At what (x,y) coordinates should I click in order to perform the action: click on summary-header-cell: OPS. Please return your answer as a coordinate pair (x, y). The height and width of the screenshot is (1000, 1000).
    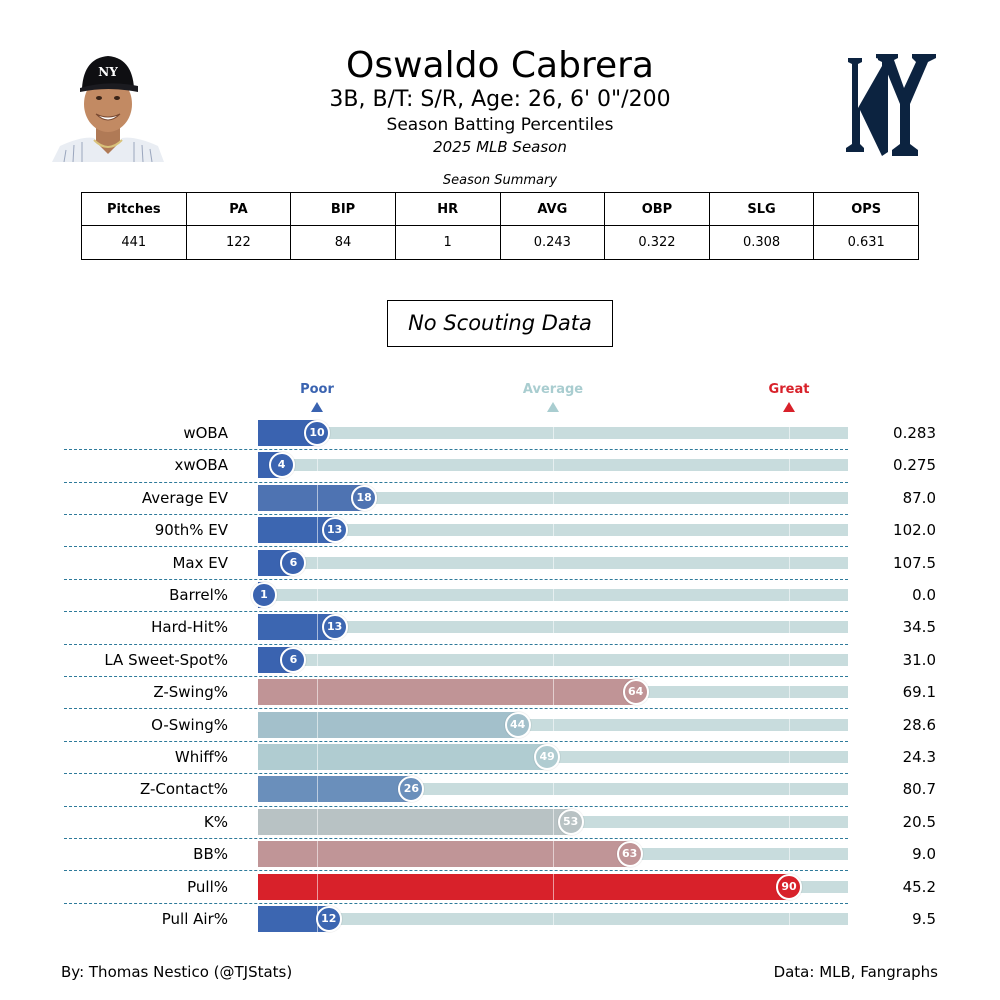
    Looking at the image, I should click on (866, 209).